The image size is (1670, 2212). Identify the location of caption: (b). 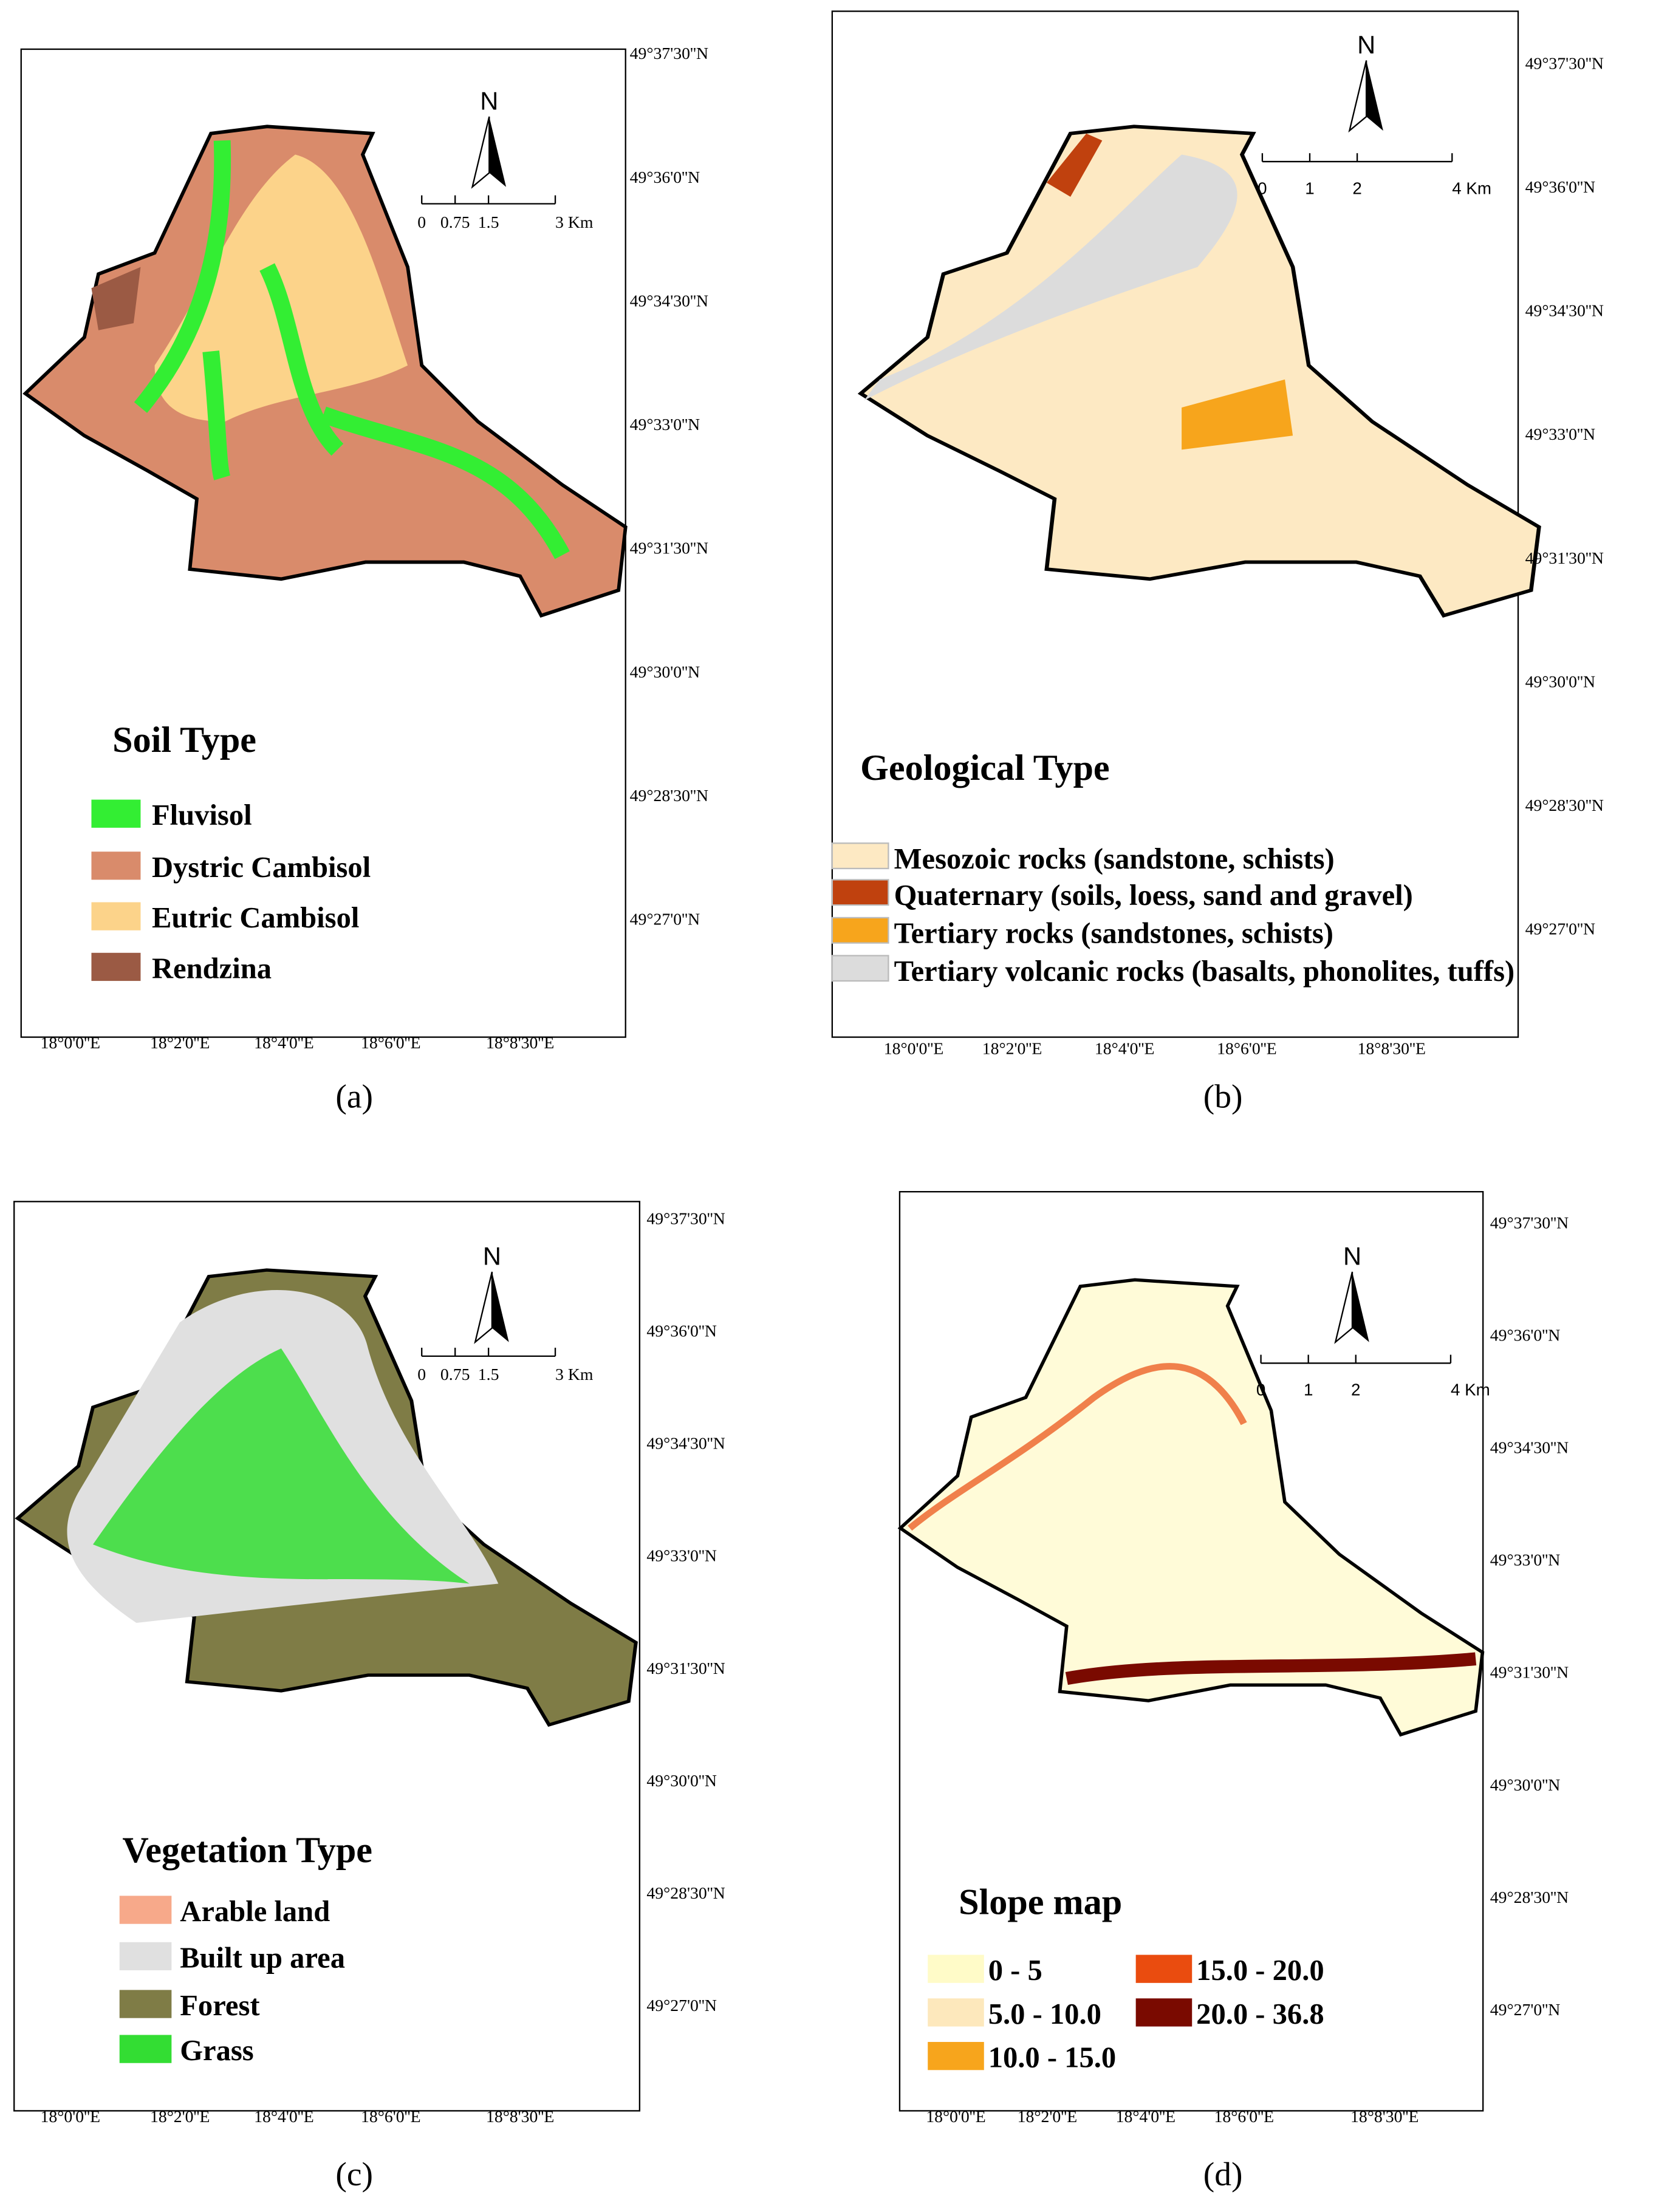
(1223, 1096).